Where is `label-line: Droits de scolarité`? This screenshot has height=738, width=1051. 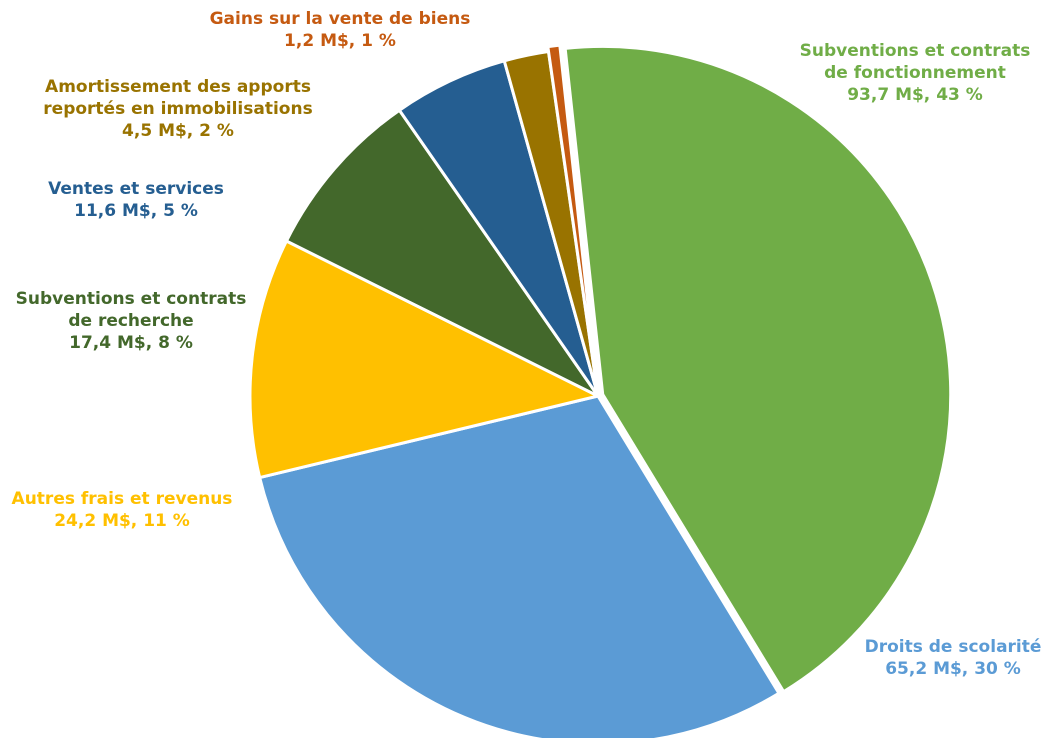
label-line: Droits de scolarité is located at coordinates (953, 647).